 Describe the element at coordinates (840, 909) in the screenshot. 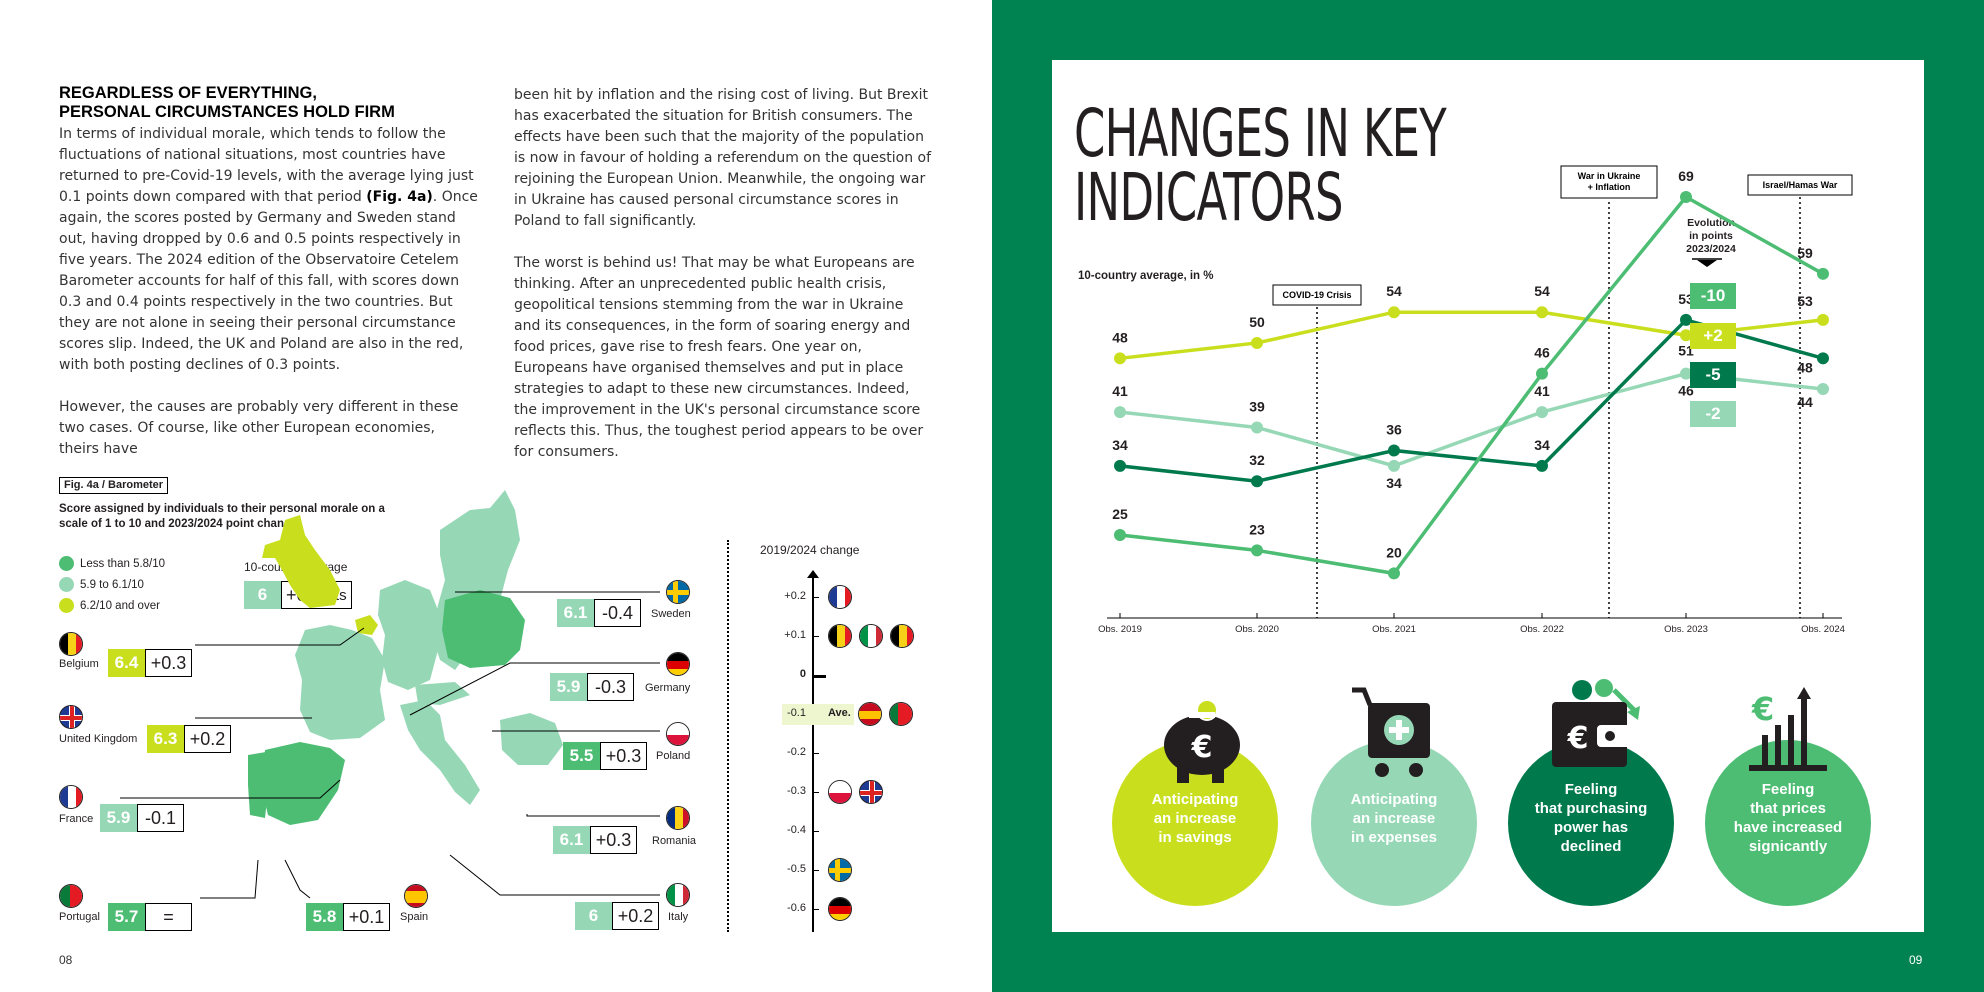

I see `flag-de-icon` at that location.